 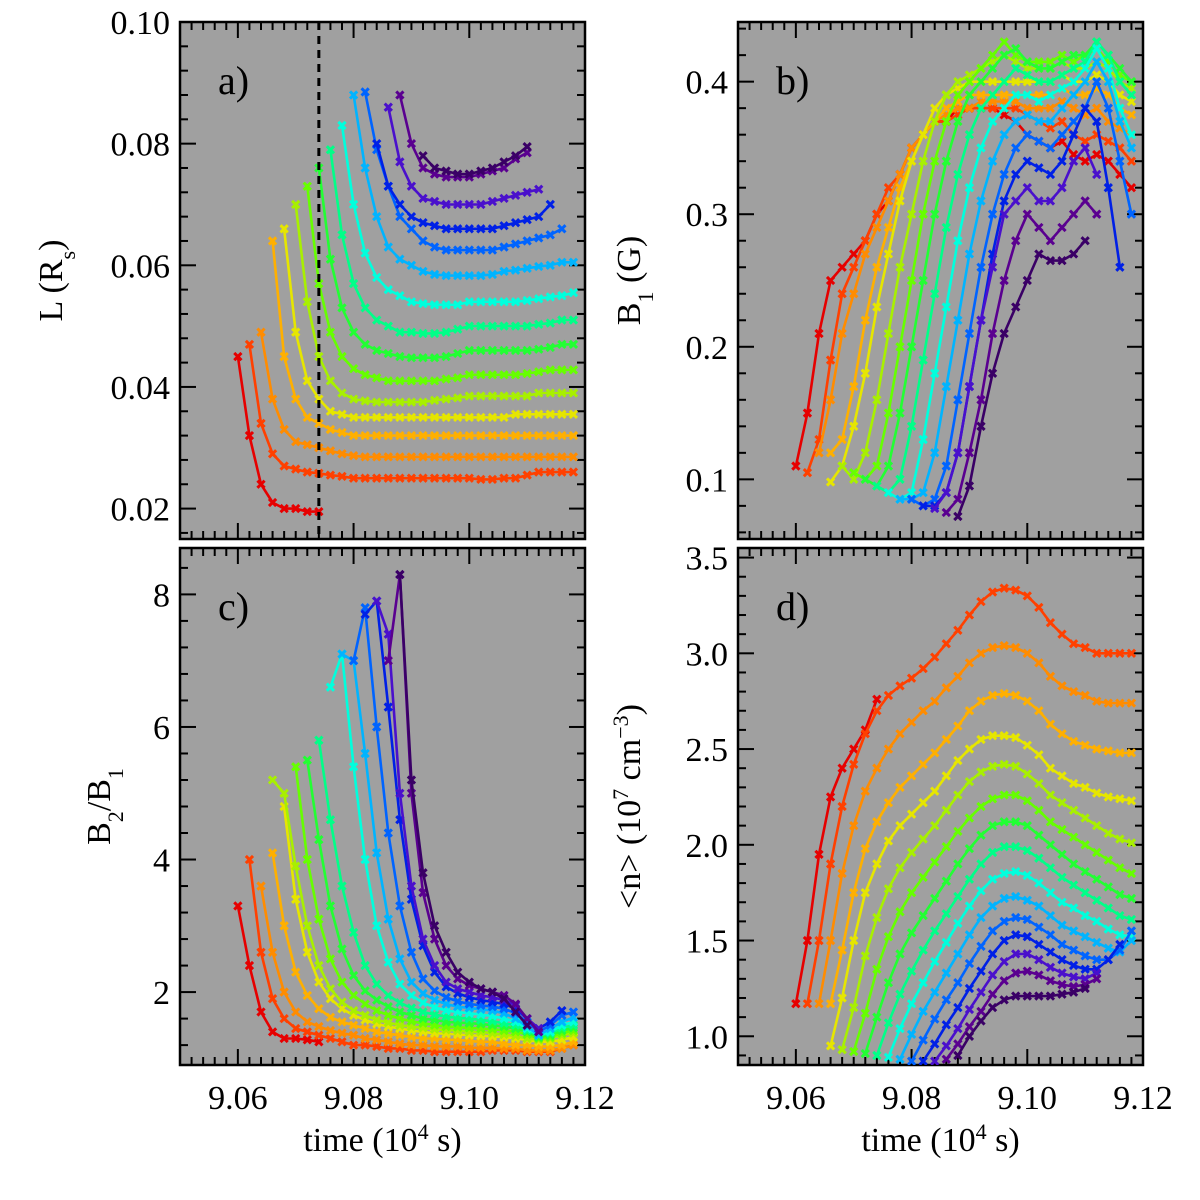 I want to click on y-tick-label: 2, so click(x=161, y=993).